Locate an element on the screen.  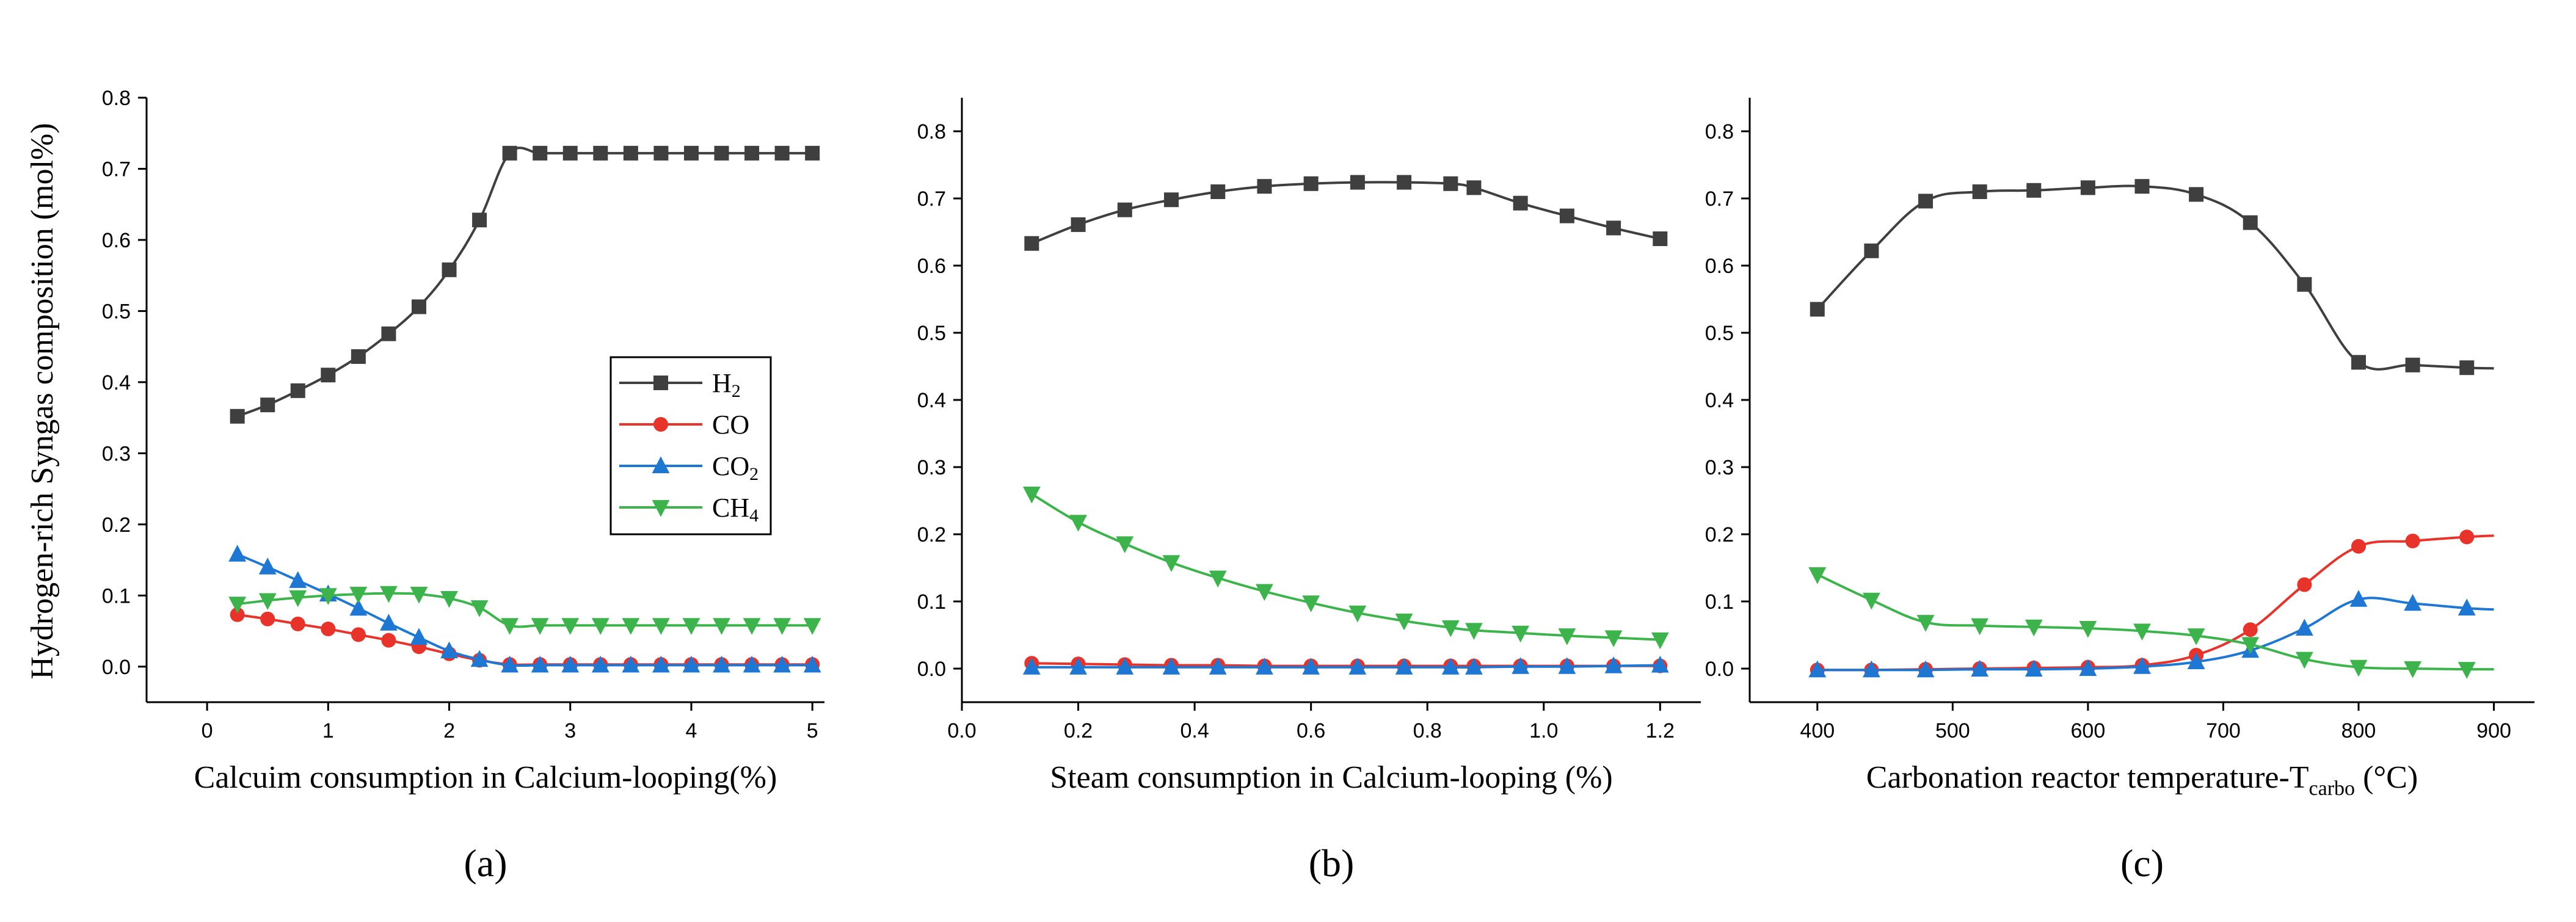
x-tick-label: 1.2 is located at coordinates (1661, 731).